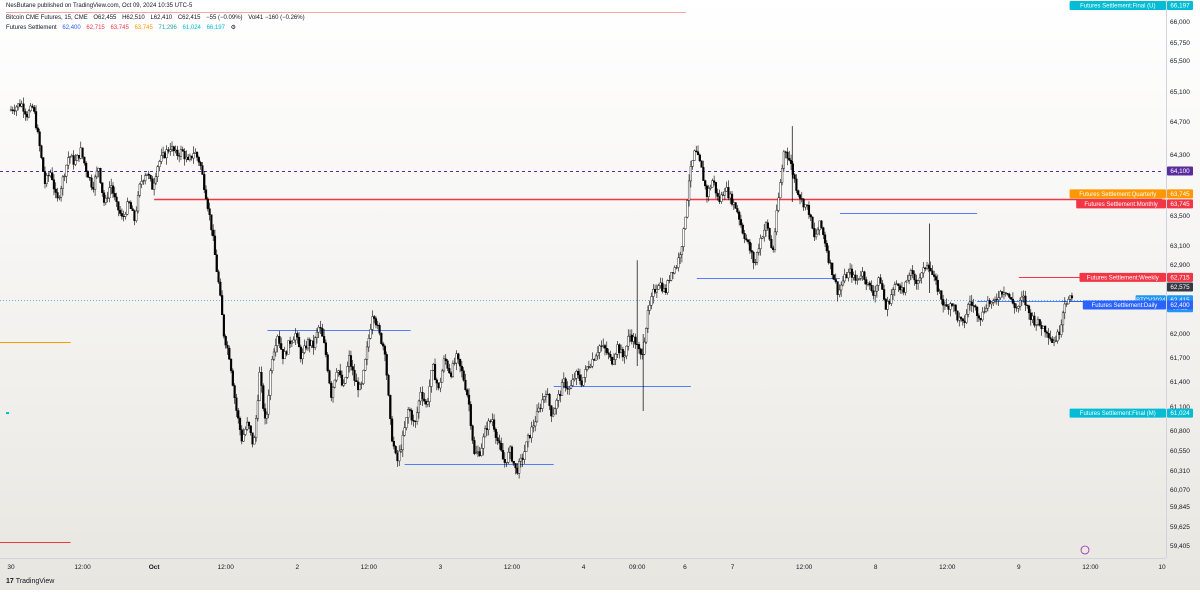  Describe the element at coordinates (31, 28) in the screenshot. I see `indicator-name: Futures Settlement` at that location.